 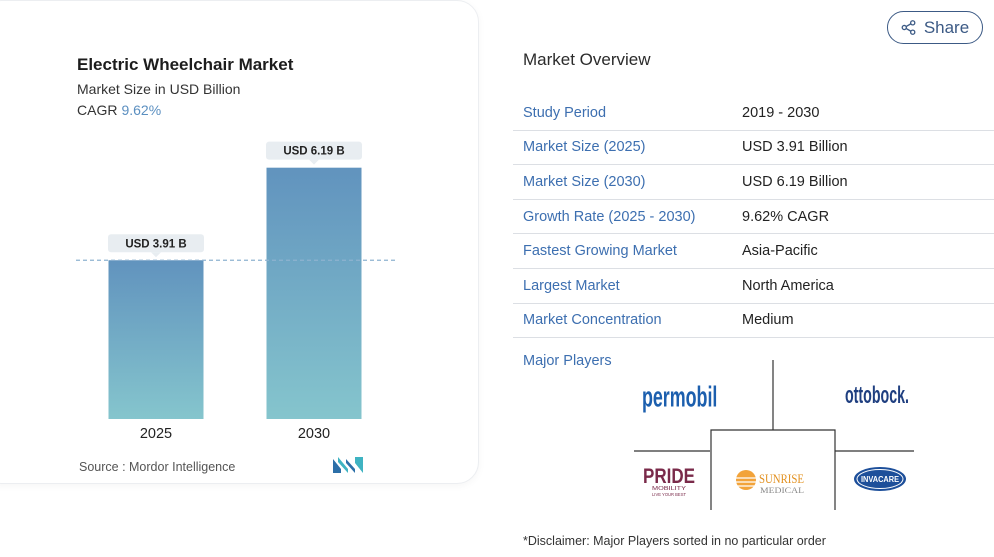 What do you see at coordinates (669, 494) in the screenshot?
I see `logo-text: LIVE YOUR BEST` at bounding box center [669, 494].